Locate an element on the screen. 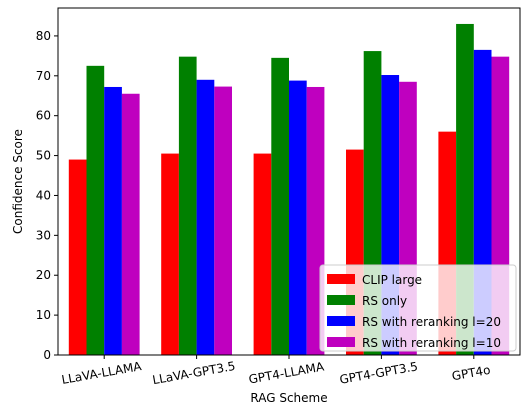 The width and height of the screenshot is (524, 409). y-tick-label: 10 is located at coordinates (43, 315).